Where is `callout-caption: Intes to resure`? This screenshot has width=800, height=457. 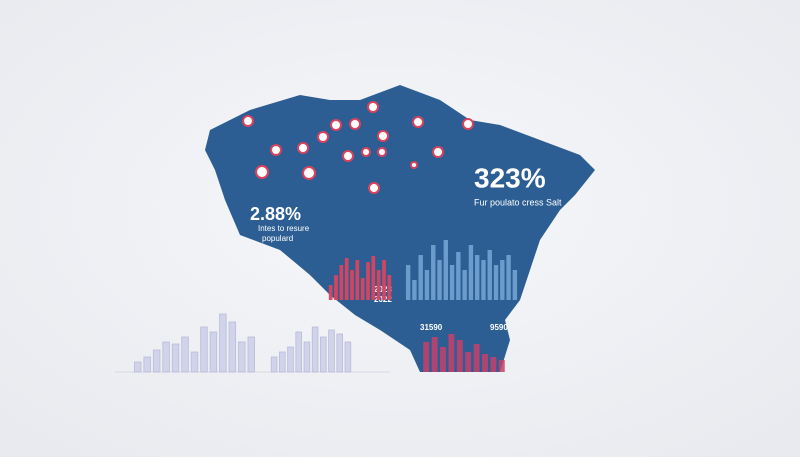 callout-caption: Intes to resure is located at coordinates (284, 228).